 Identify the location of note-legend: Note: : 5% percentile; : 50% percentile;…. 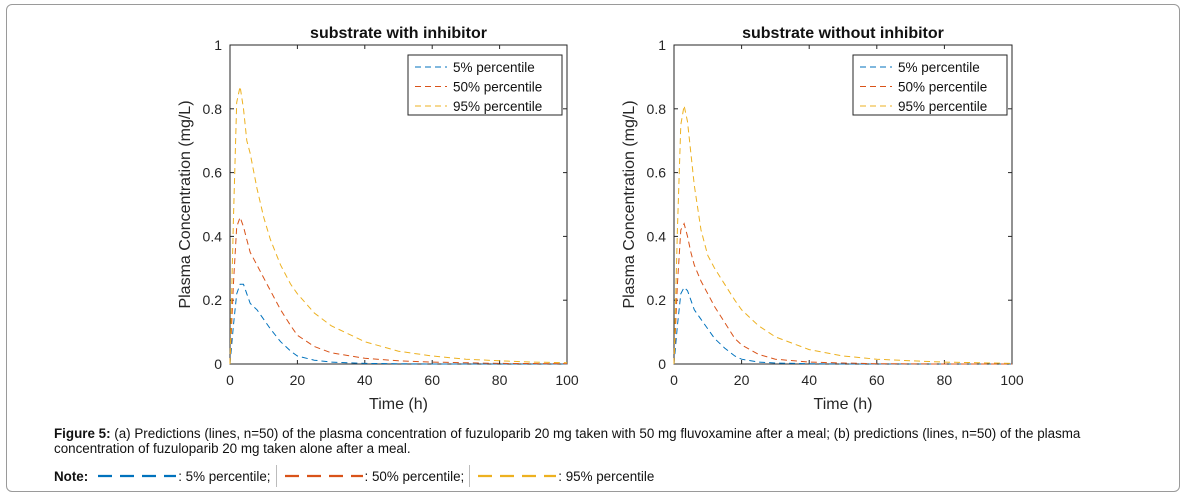
(354, 476).